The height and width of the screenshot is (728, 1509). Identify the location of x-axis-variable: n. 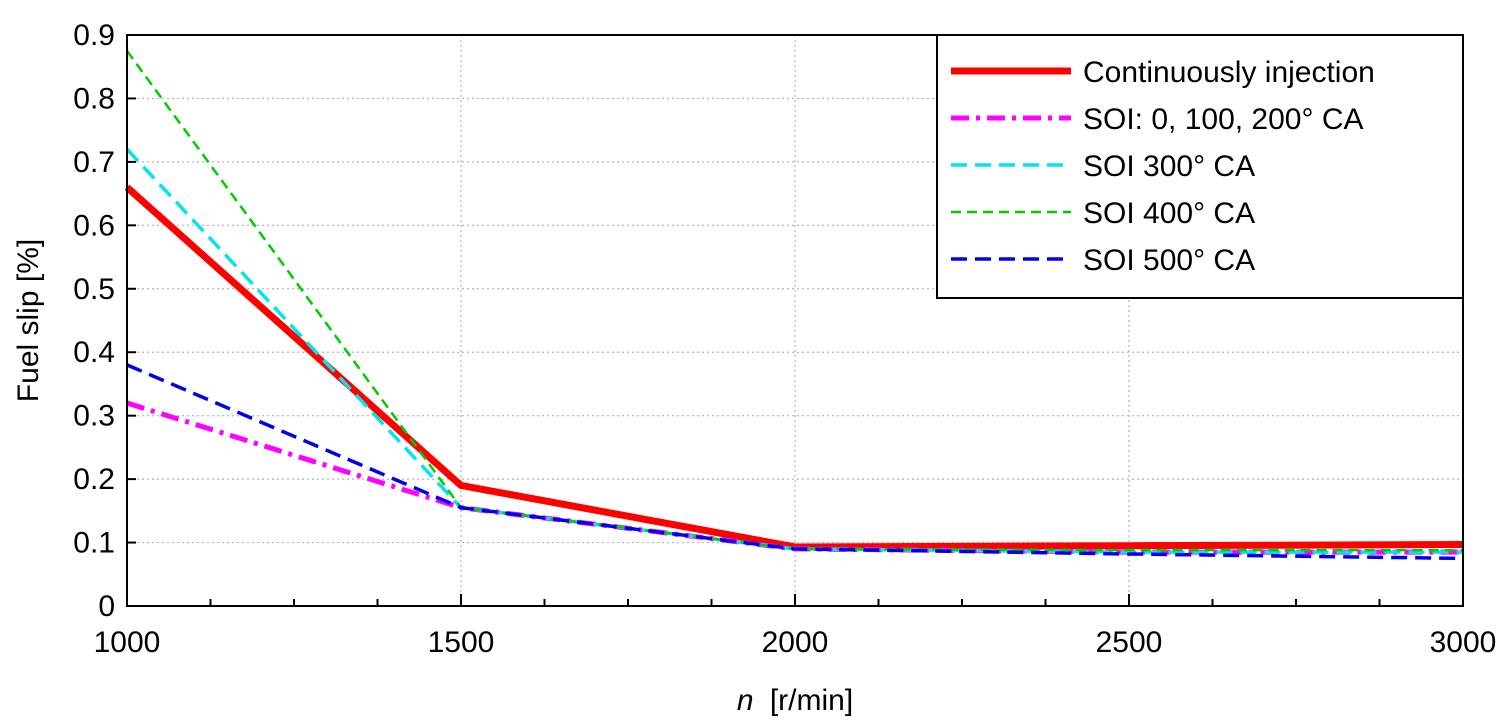
(745, 700).